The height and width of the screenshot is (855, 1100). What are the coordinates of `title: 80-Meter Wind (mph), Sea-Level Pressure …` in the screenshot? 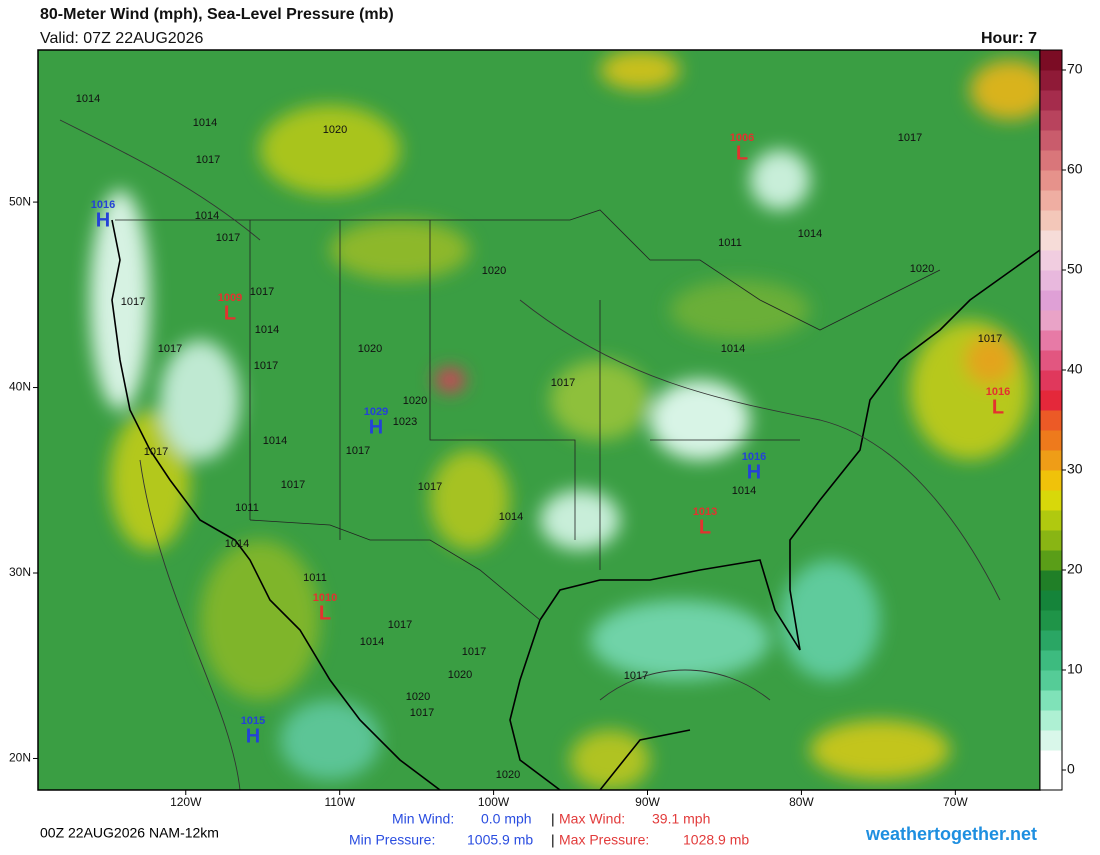 It's located at (217, 14).